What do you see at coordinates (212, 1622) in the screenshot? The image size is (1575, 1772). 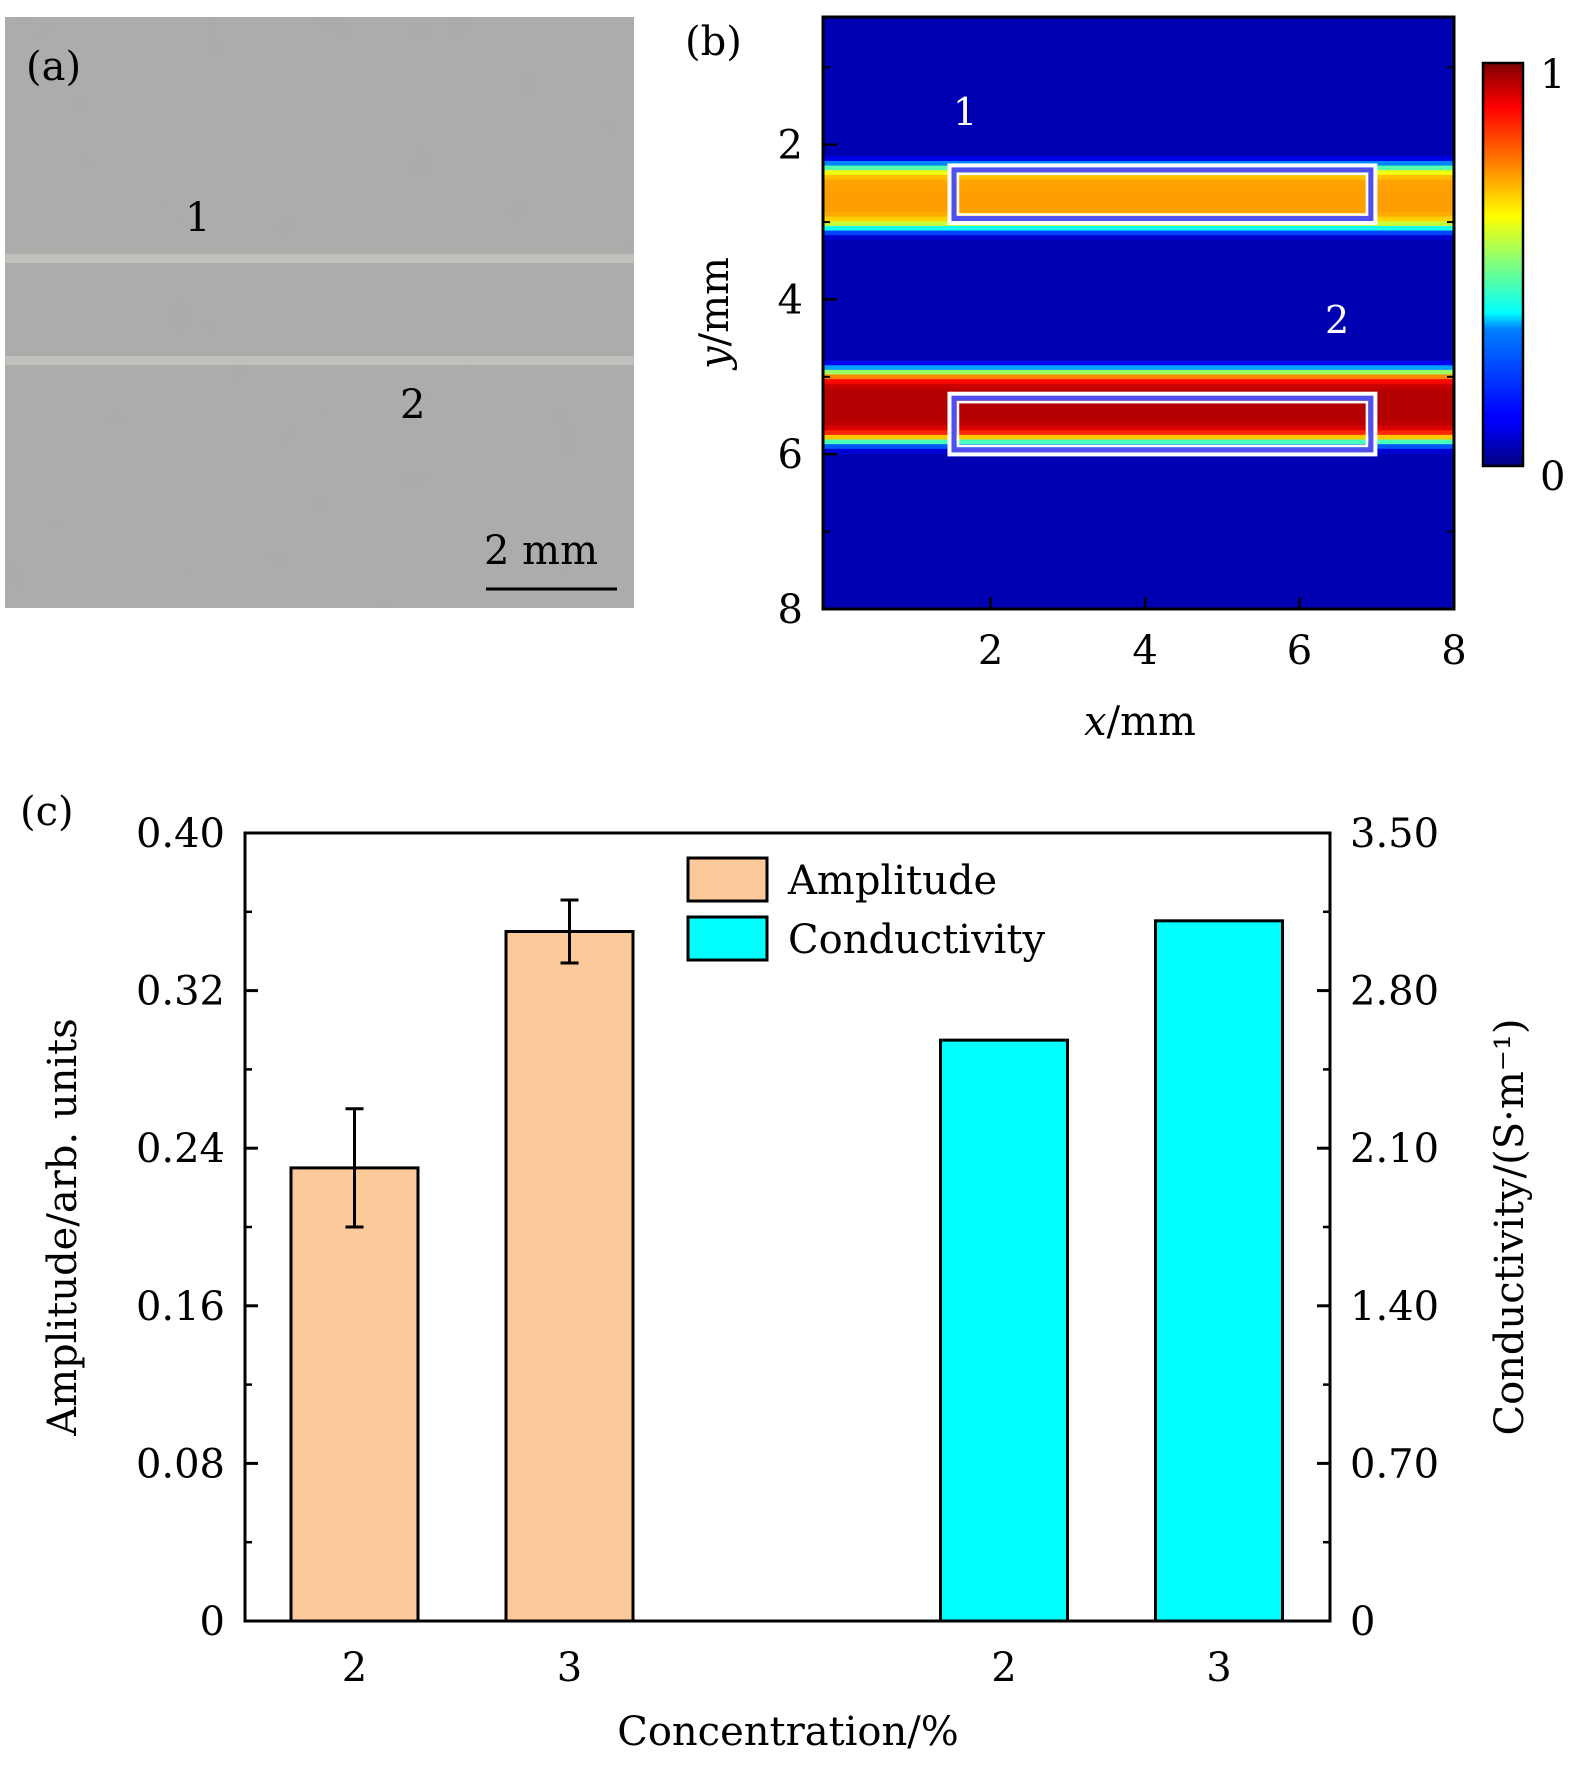 I see `left-tick-label: 0` at bounding box center [212, 1622].